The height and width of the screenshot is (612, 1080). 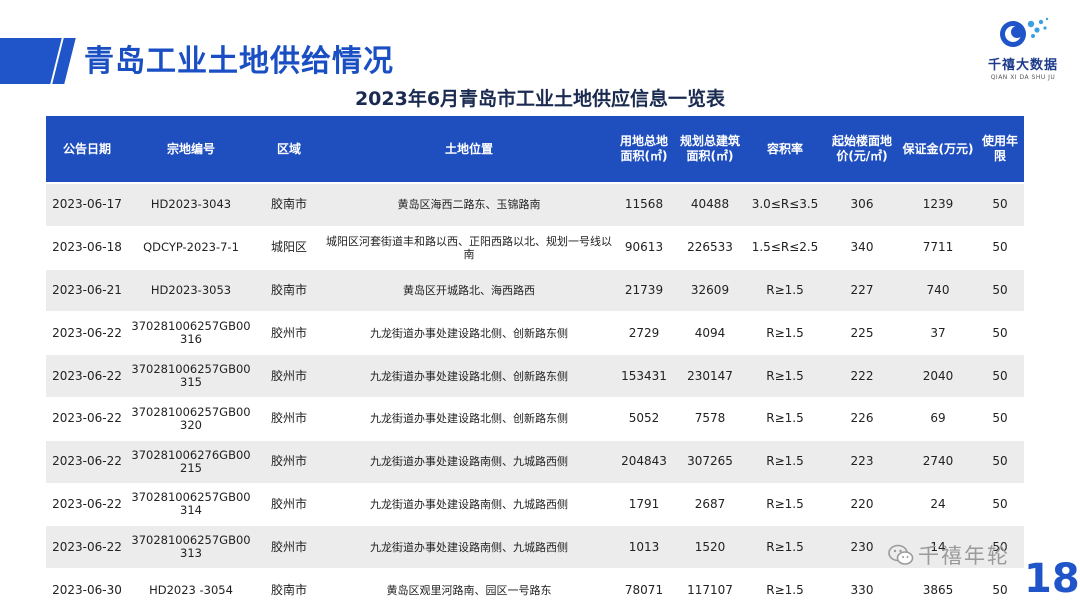 I want to click on table-cell: 2023-06-30, so click(x=87, y=590).